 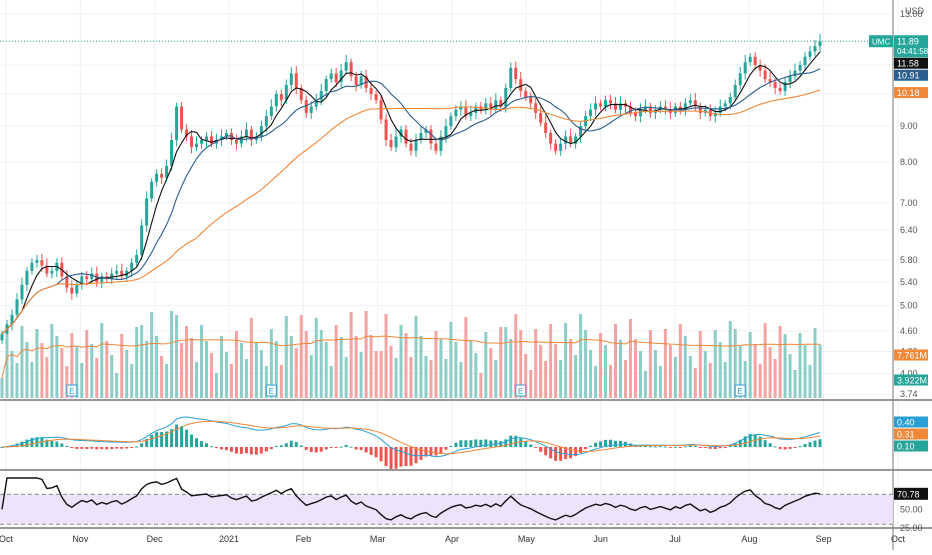 I want to click on macd-histogram-tag: 0.10, so click(x=906, y=447).